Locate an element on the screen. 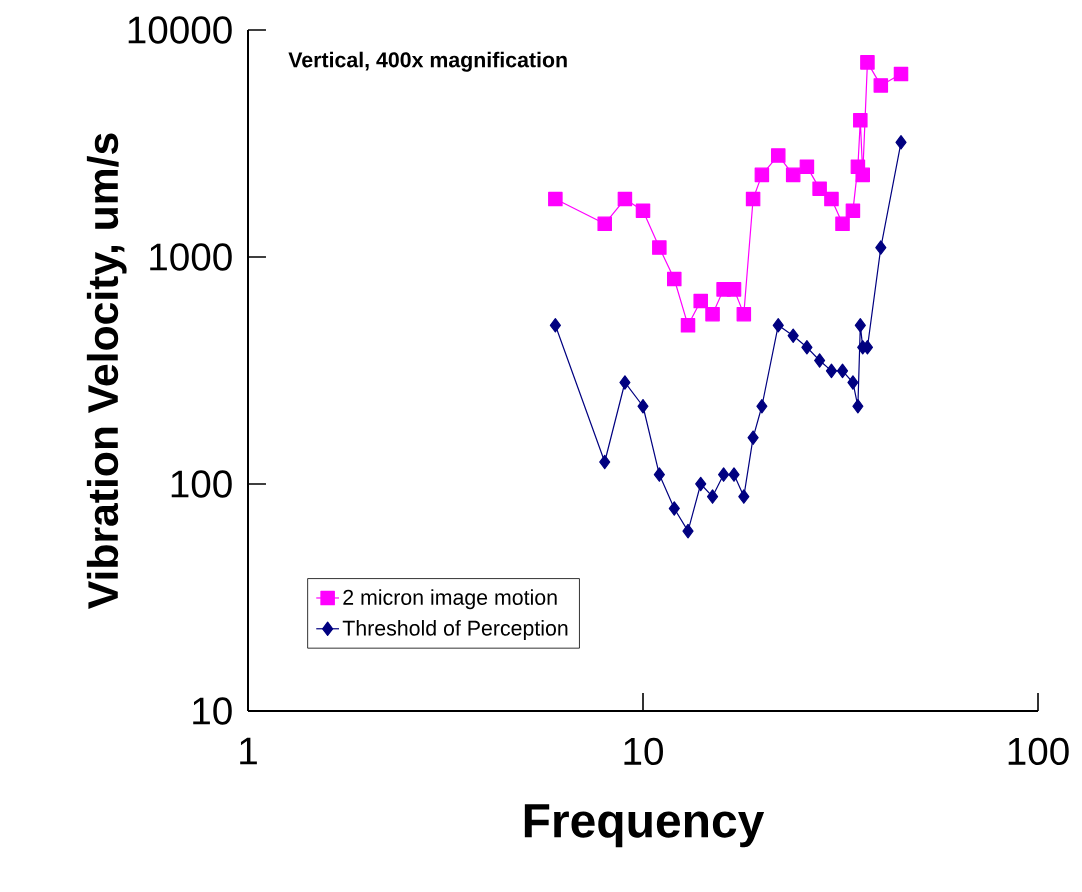 This screenshot has height=892, width=1082. x-tick-label: 100 is located at coordinates (1038, 751).